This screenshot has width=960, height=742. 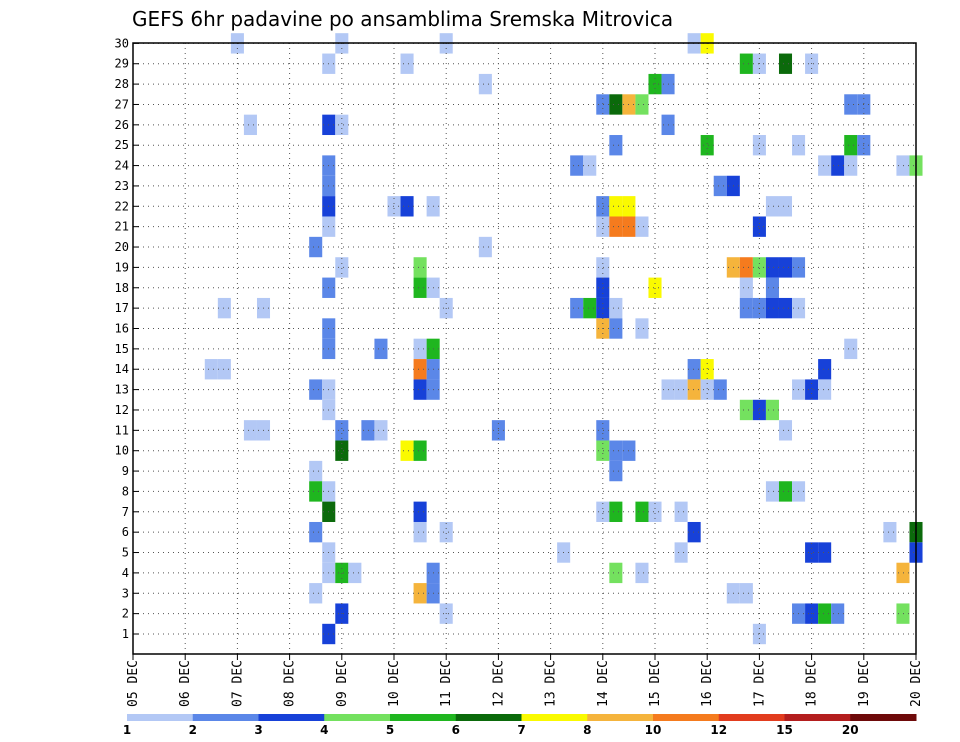 What do you see at coordinates (193, 730) in the screenshot?
I see `legend-label: 2` at bounding box center [193, 730].